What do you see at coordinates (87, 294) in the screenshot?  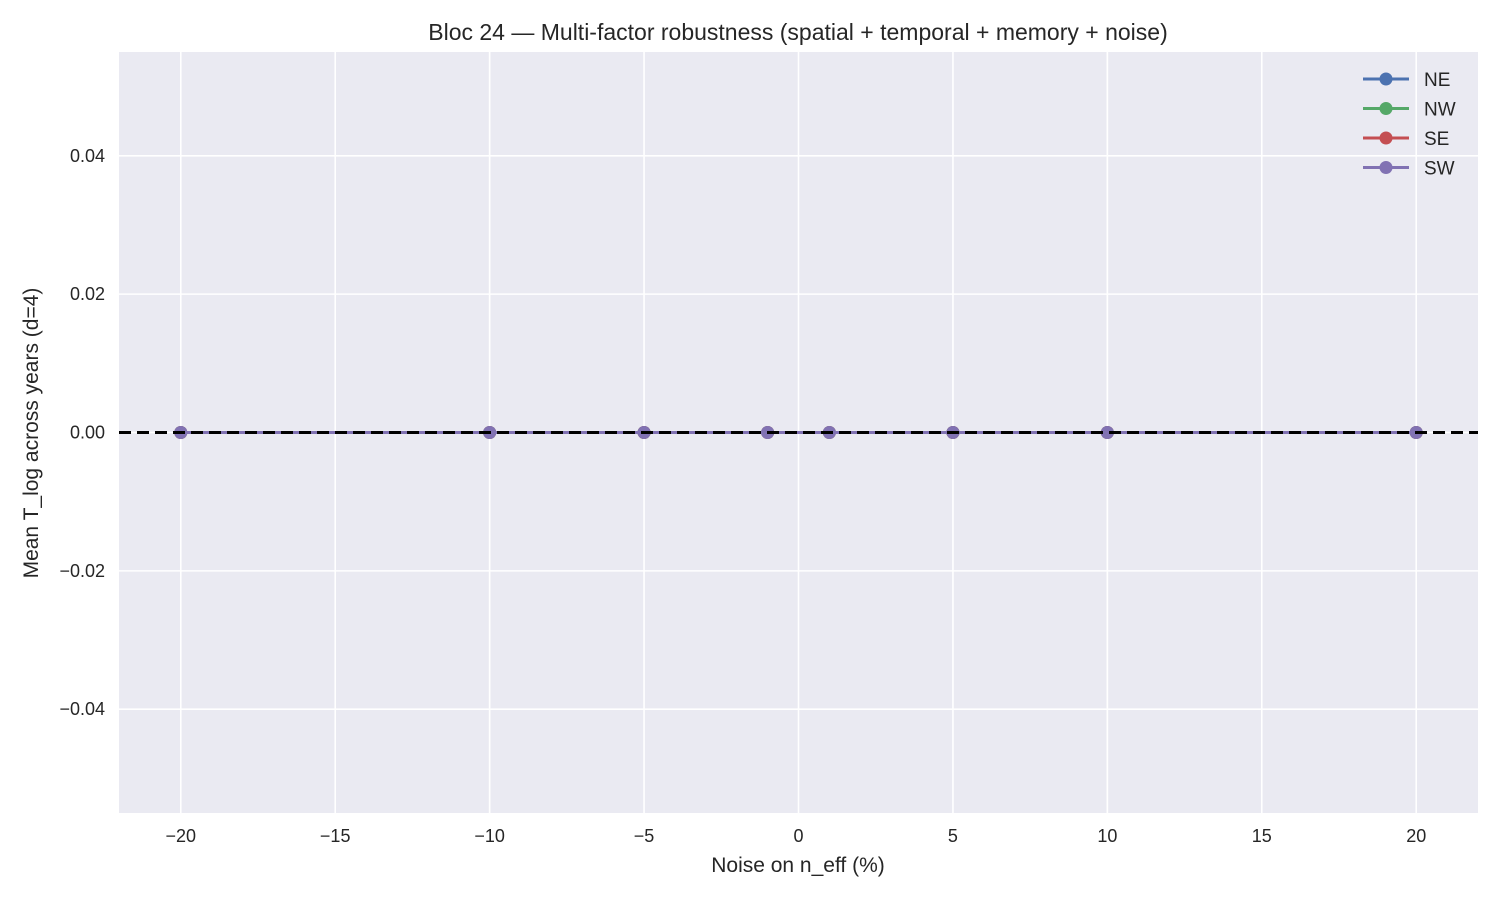 I see `y-tick-label: 0.02` at bounding box center [87, 294].